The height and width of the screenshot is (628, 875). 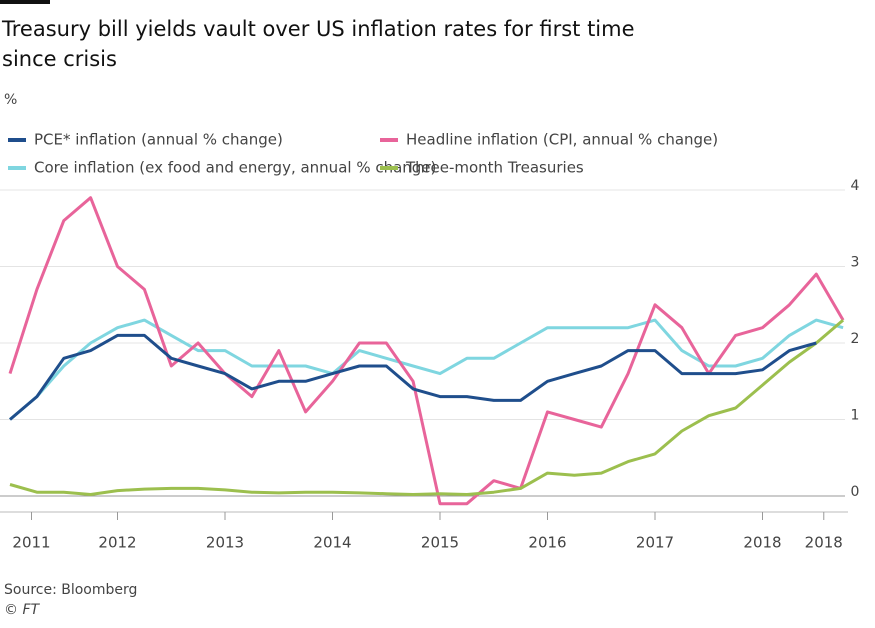 I want to click on legend-label: PCE* inflation (annual % change), so click(x=158, y=140).